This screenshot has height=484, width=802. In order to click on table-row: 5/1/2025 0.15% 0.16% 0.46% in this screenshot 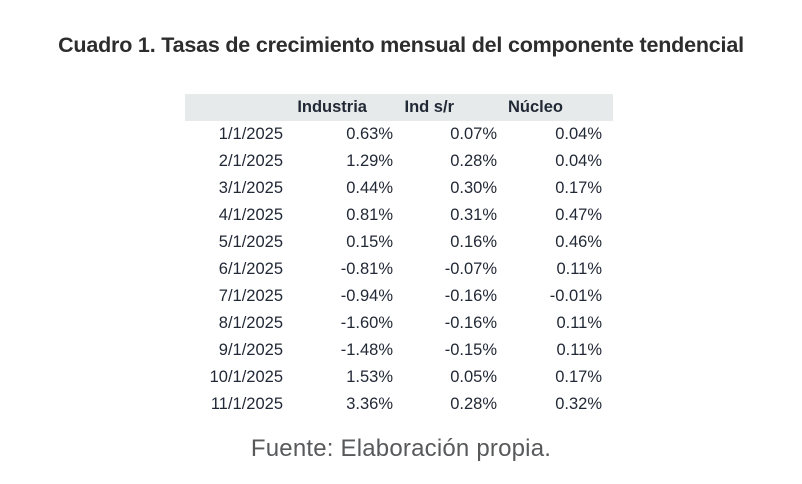, I will do `click(399, 242)`.